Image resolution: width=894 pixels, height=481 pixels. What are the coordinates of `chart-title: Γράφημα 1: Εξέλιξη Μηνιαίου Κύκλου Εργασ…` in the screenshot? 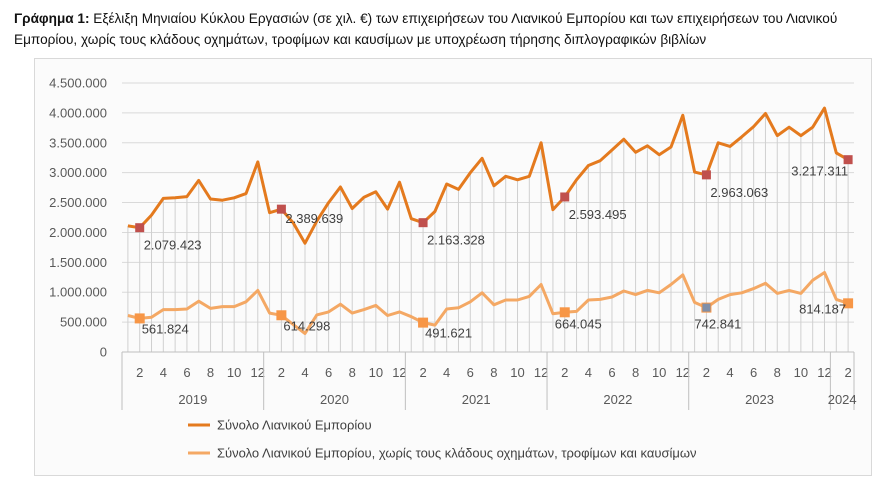 It's located at (449, 29).